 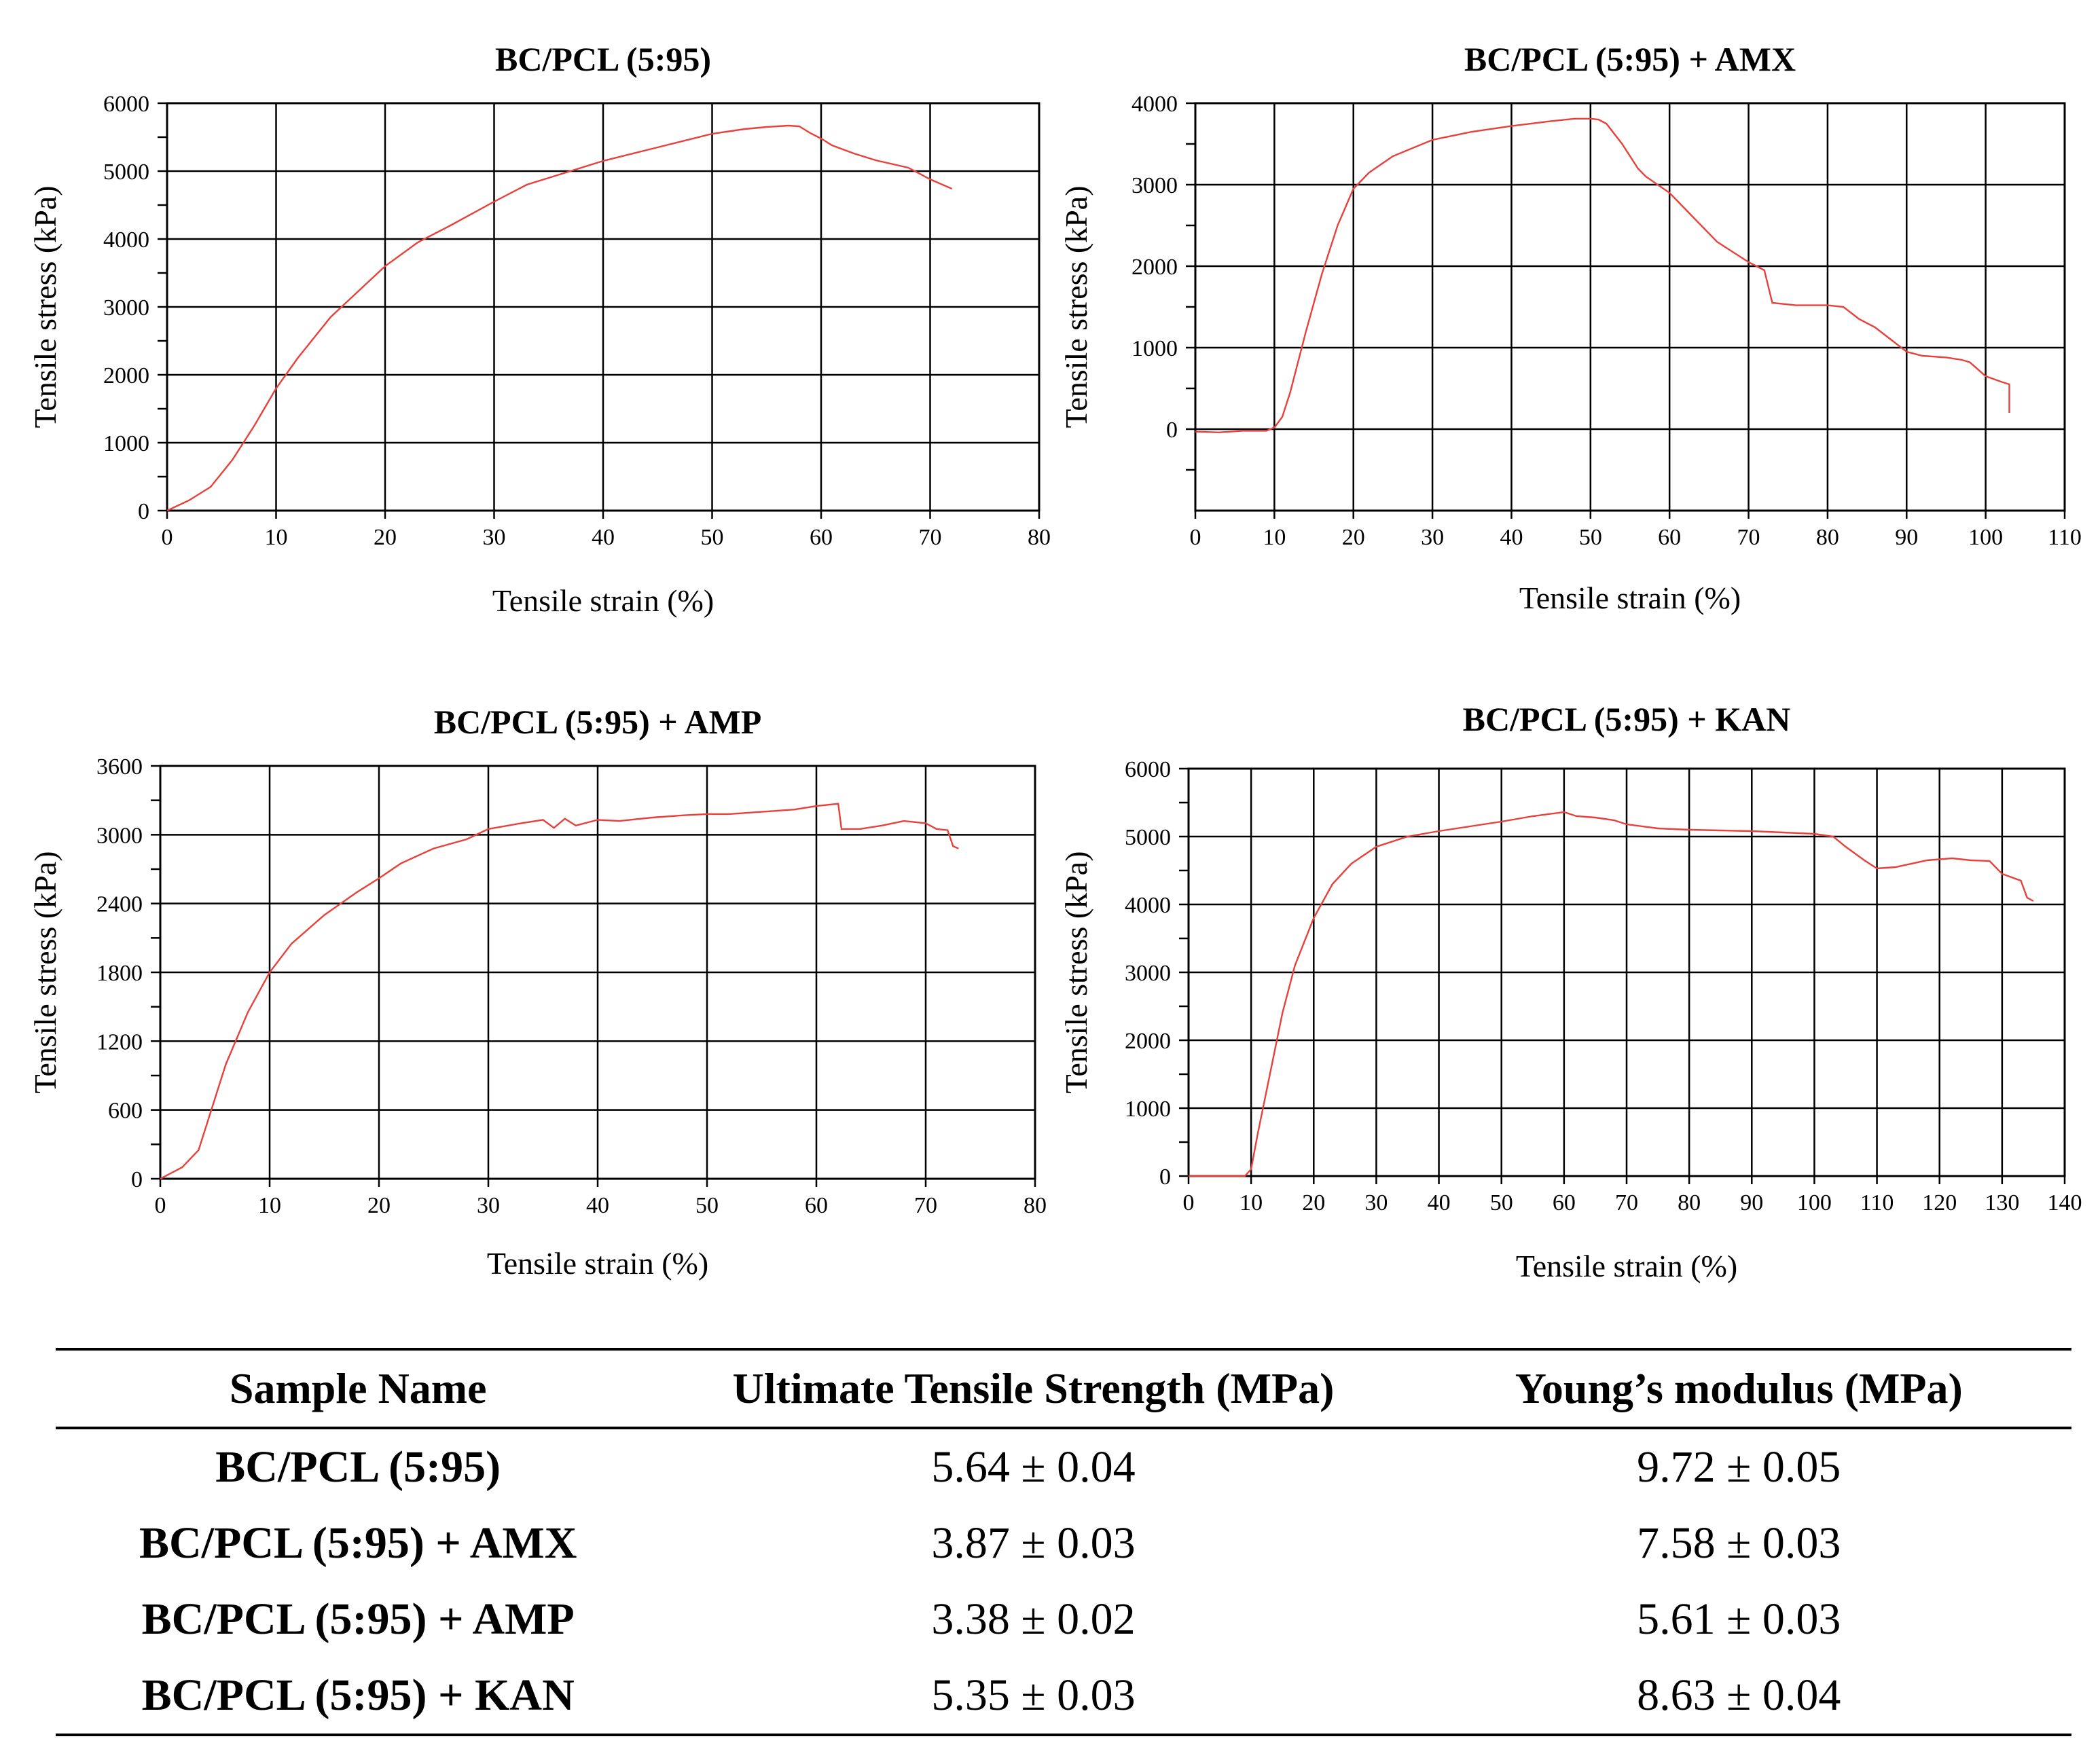 What do you see at coordinates (358, 1388) in the screenshot?
I see `header-sample-name: Sample Name` at bounding box center [358, 1388].